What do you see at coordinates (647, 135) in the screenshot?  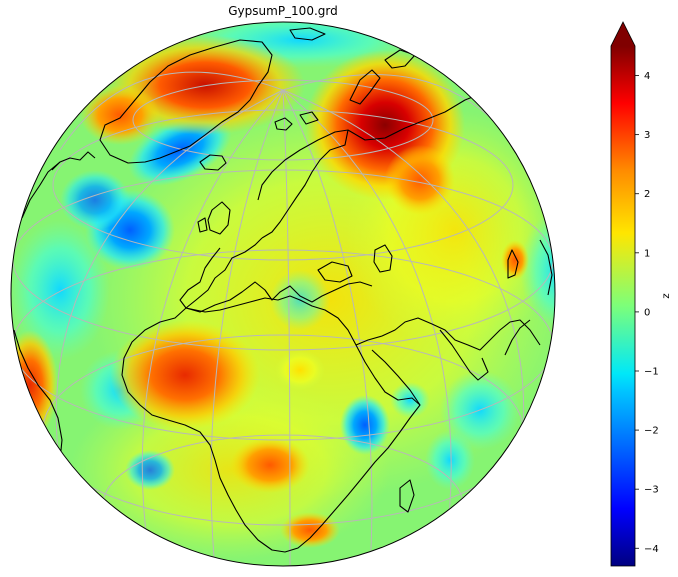 I see `colorbar-tick-label: 3` at bounding box center [647, 135].